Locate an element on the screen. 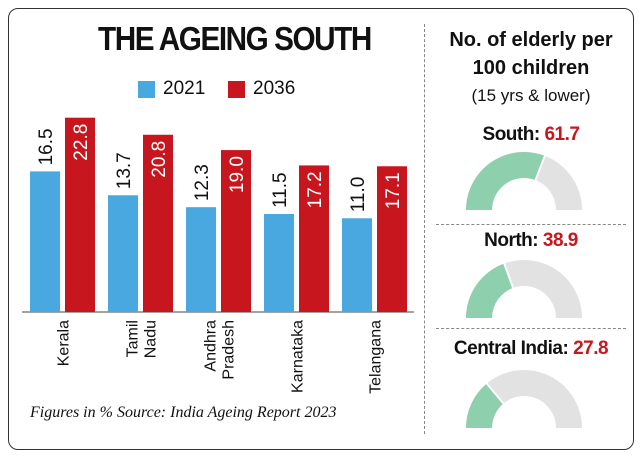 The height and width of the screenshot is (458, 642). legend-item-2036: 2036 is located at coordinates (261, 89).